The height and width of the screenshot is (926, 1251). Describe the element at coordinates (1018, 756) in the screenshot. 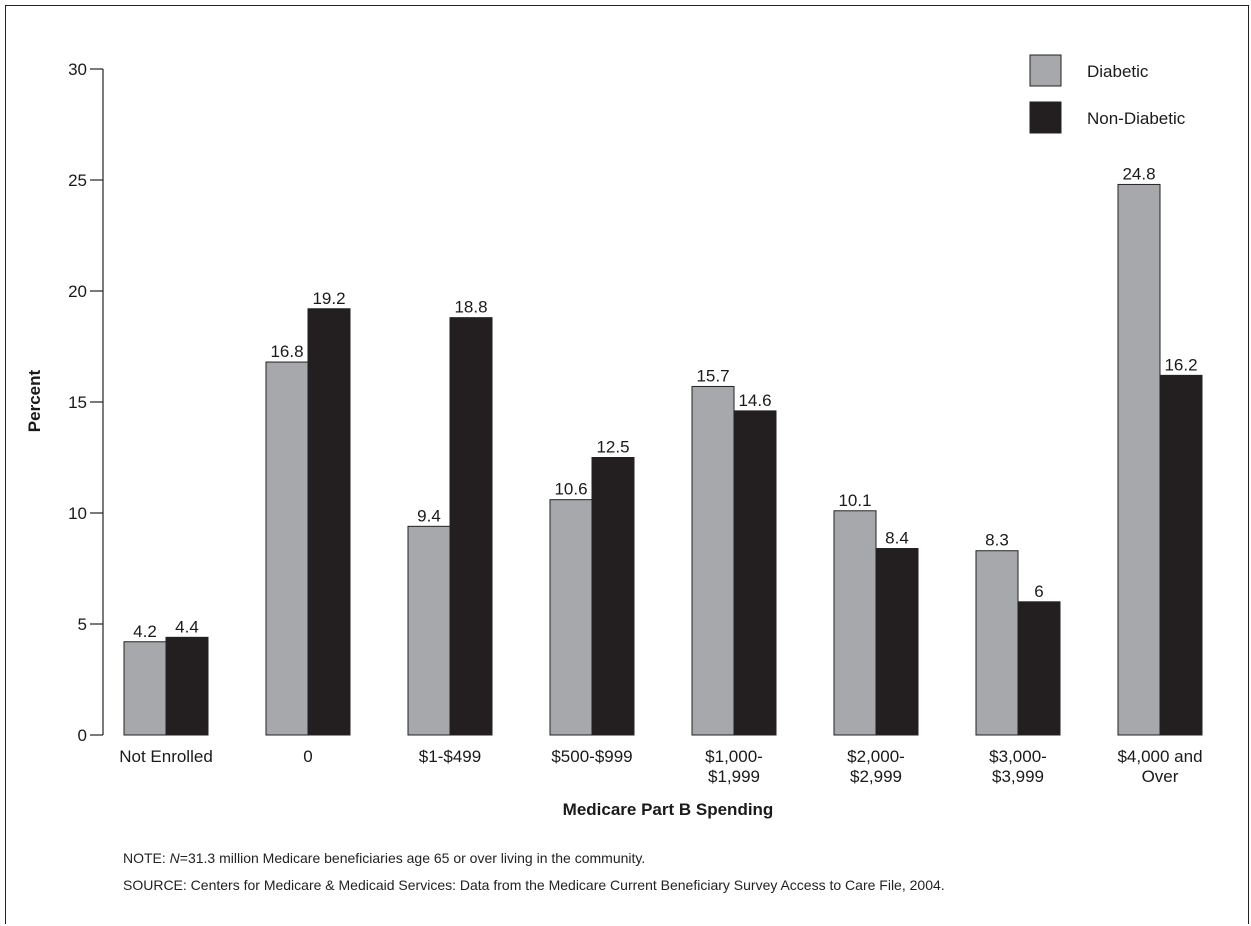

I see `x-tick-label: $3,000-` at that location.